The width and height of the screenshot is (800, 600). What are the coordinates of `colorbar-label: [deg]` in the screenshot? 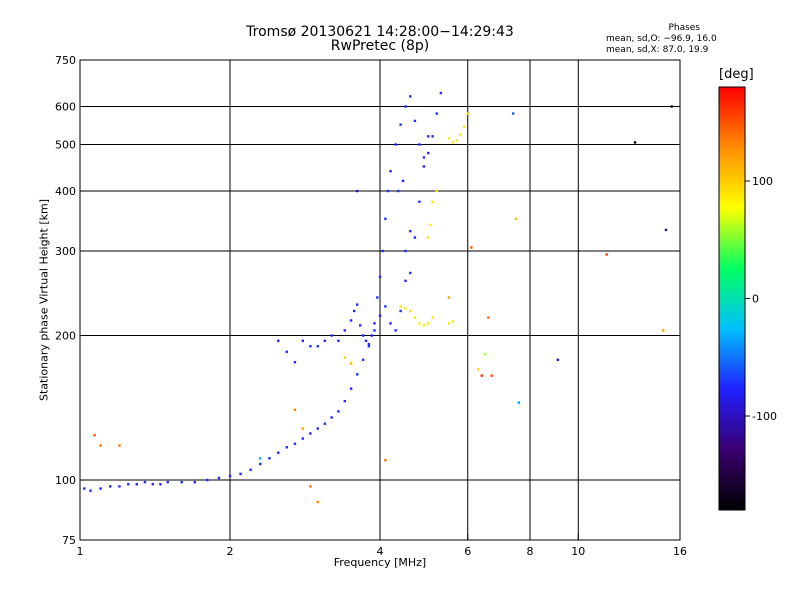 It's located at (736, 74).